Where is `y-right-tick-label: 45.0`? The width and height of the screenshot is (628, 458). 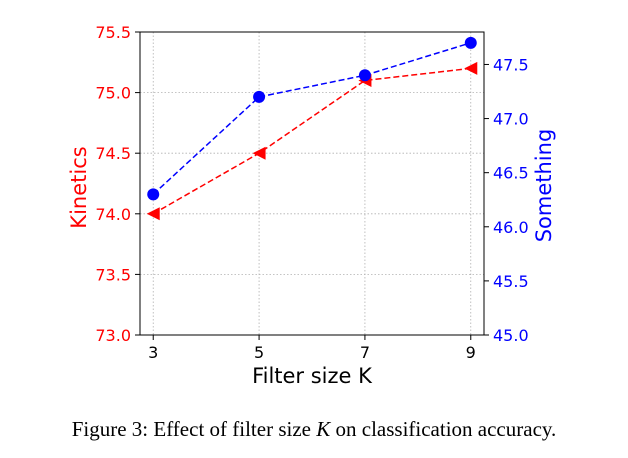 y-right-tick-label: 45.0 is located at coordinates (511, 335).